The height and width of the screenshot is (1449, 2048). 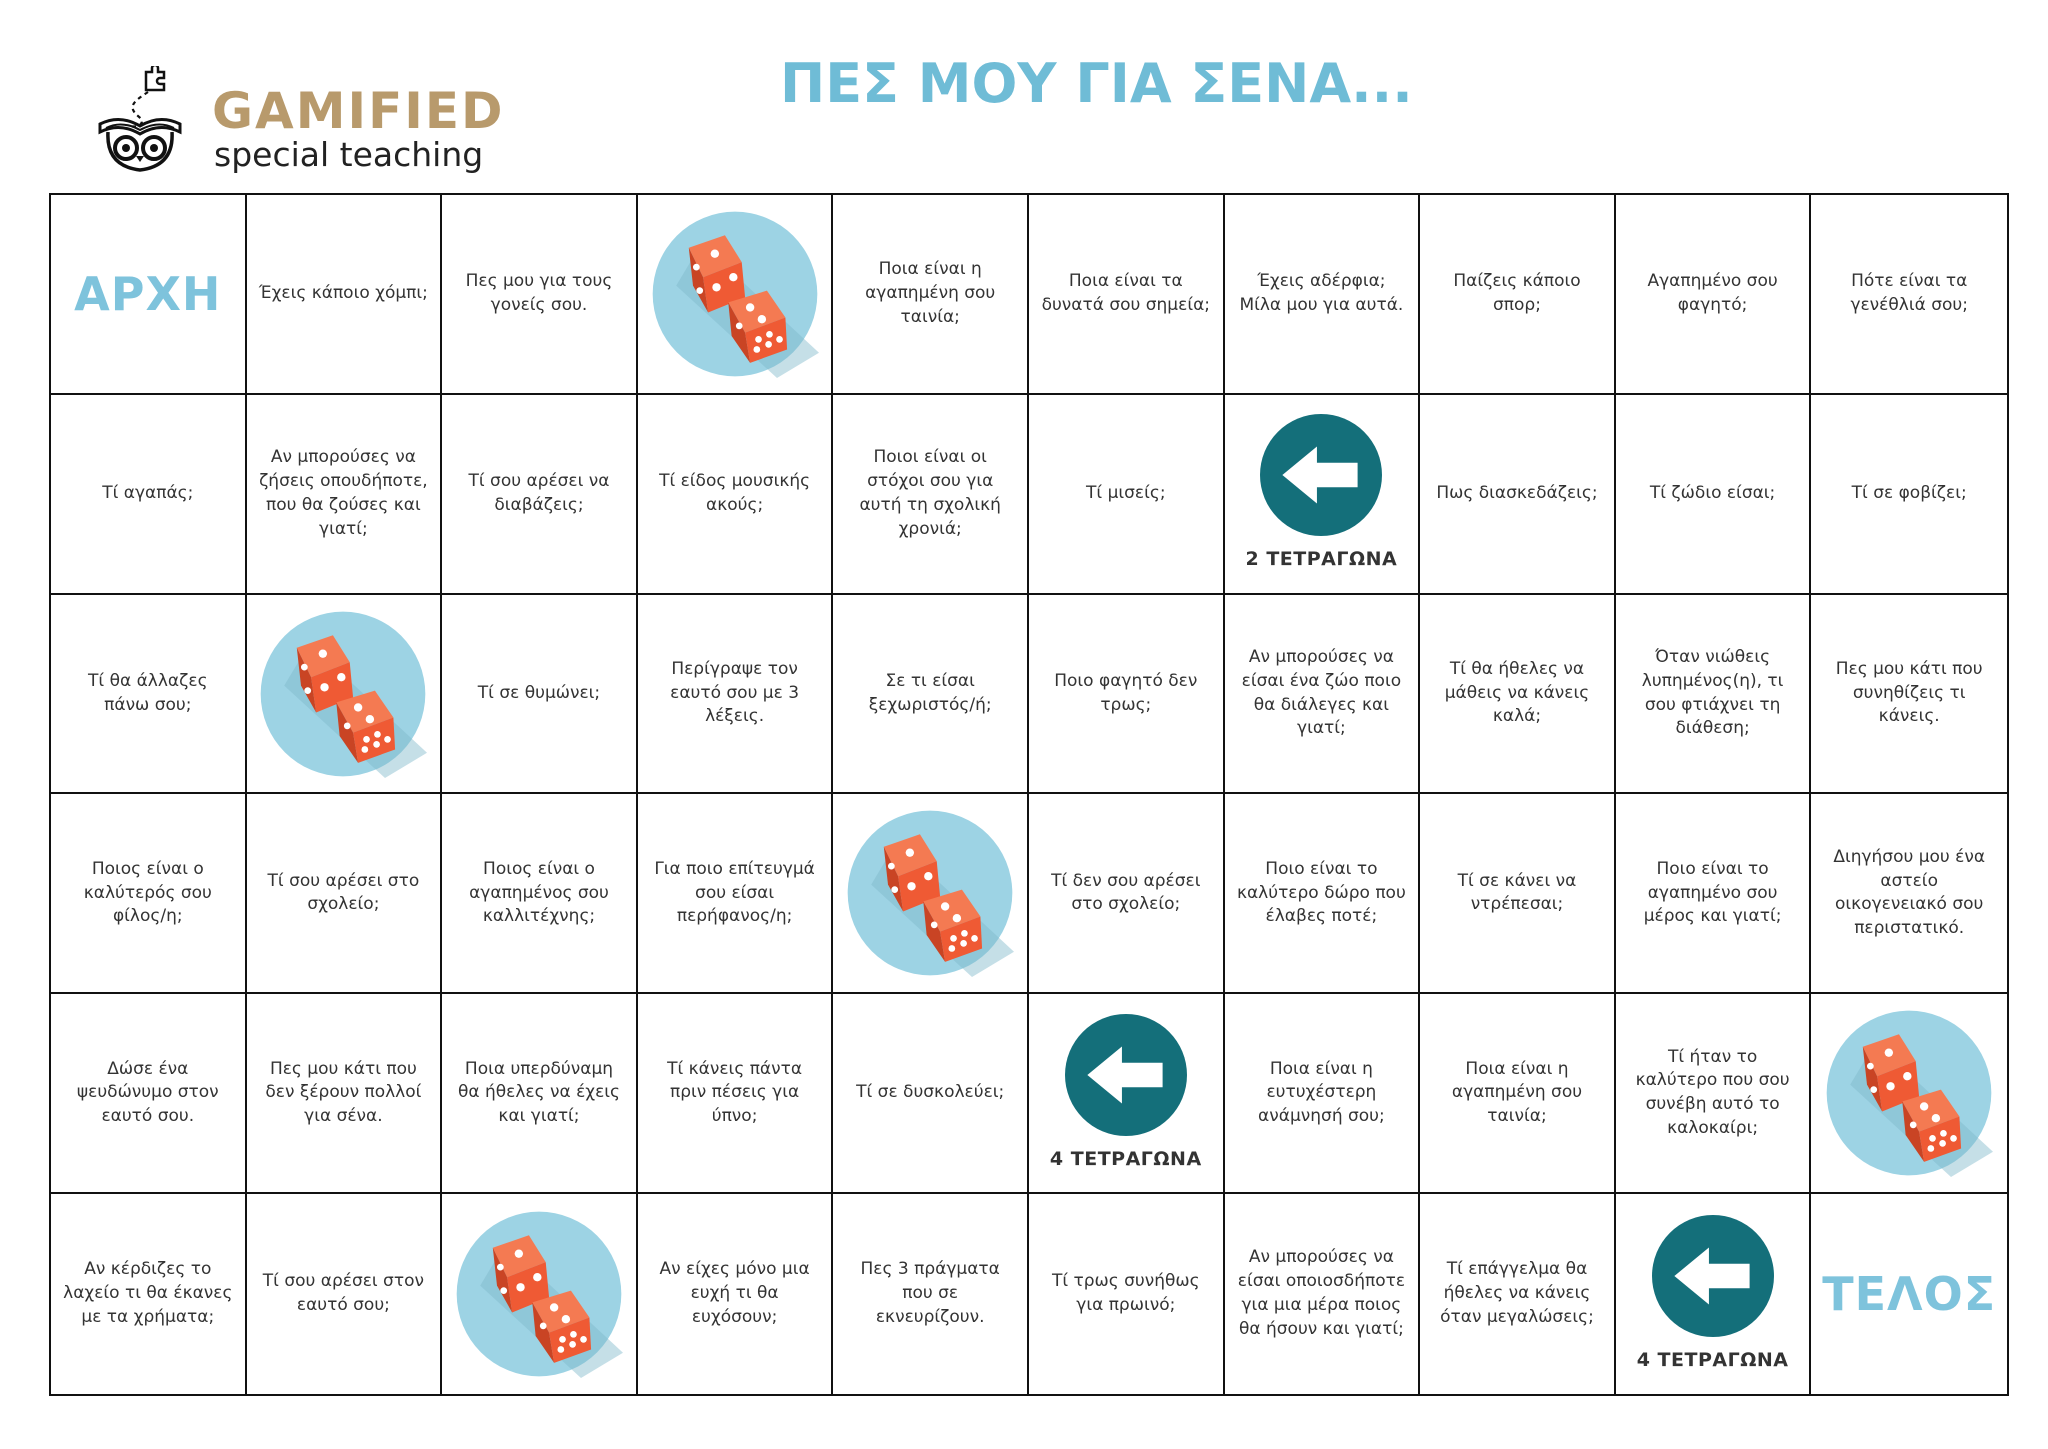 What do you see at coordinates (540, 295) in the screenshot?
I see `board-square: Πες μου για τους γονείς σου.` at bounding box center [540, 295].